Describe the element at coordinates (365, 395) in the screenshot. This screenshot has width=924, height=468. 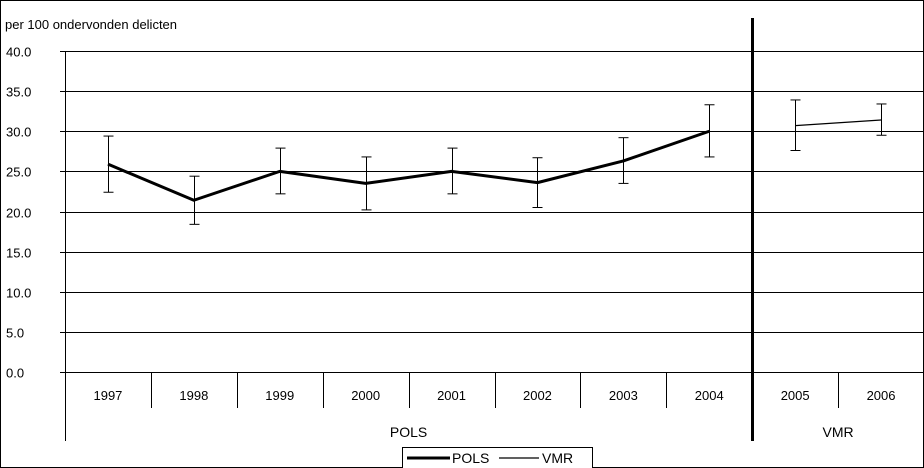
I see `x-tick-label: 2000` at that location.